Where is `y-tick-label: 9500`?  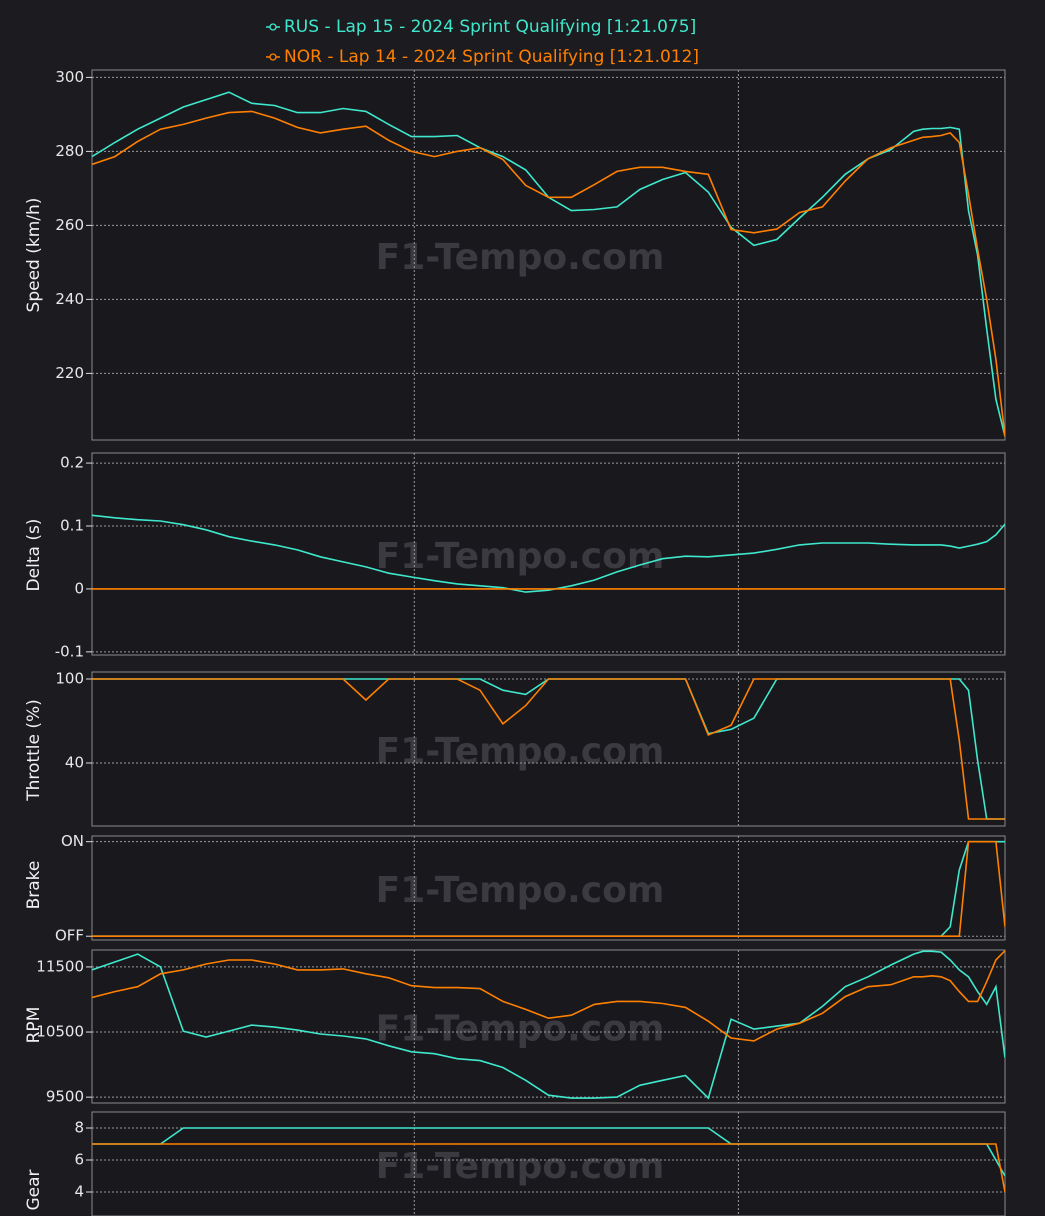 y-tick-label: 9500 is located at coordinates (65, 1097).